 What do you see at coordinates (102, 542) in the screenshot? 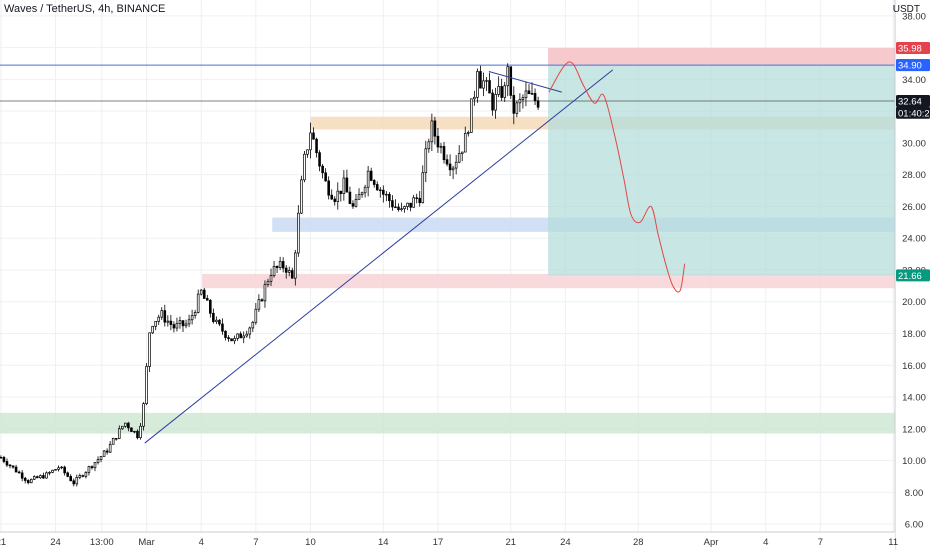
I see `x-tick-label: 13:00` at bounding box center [102, 542].